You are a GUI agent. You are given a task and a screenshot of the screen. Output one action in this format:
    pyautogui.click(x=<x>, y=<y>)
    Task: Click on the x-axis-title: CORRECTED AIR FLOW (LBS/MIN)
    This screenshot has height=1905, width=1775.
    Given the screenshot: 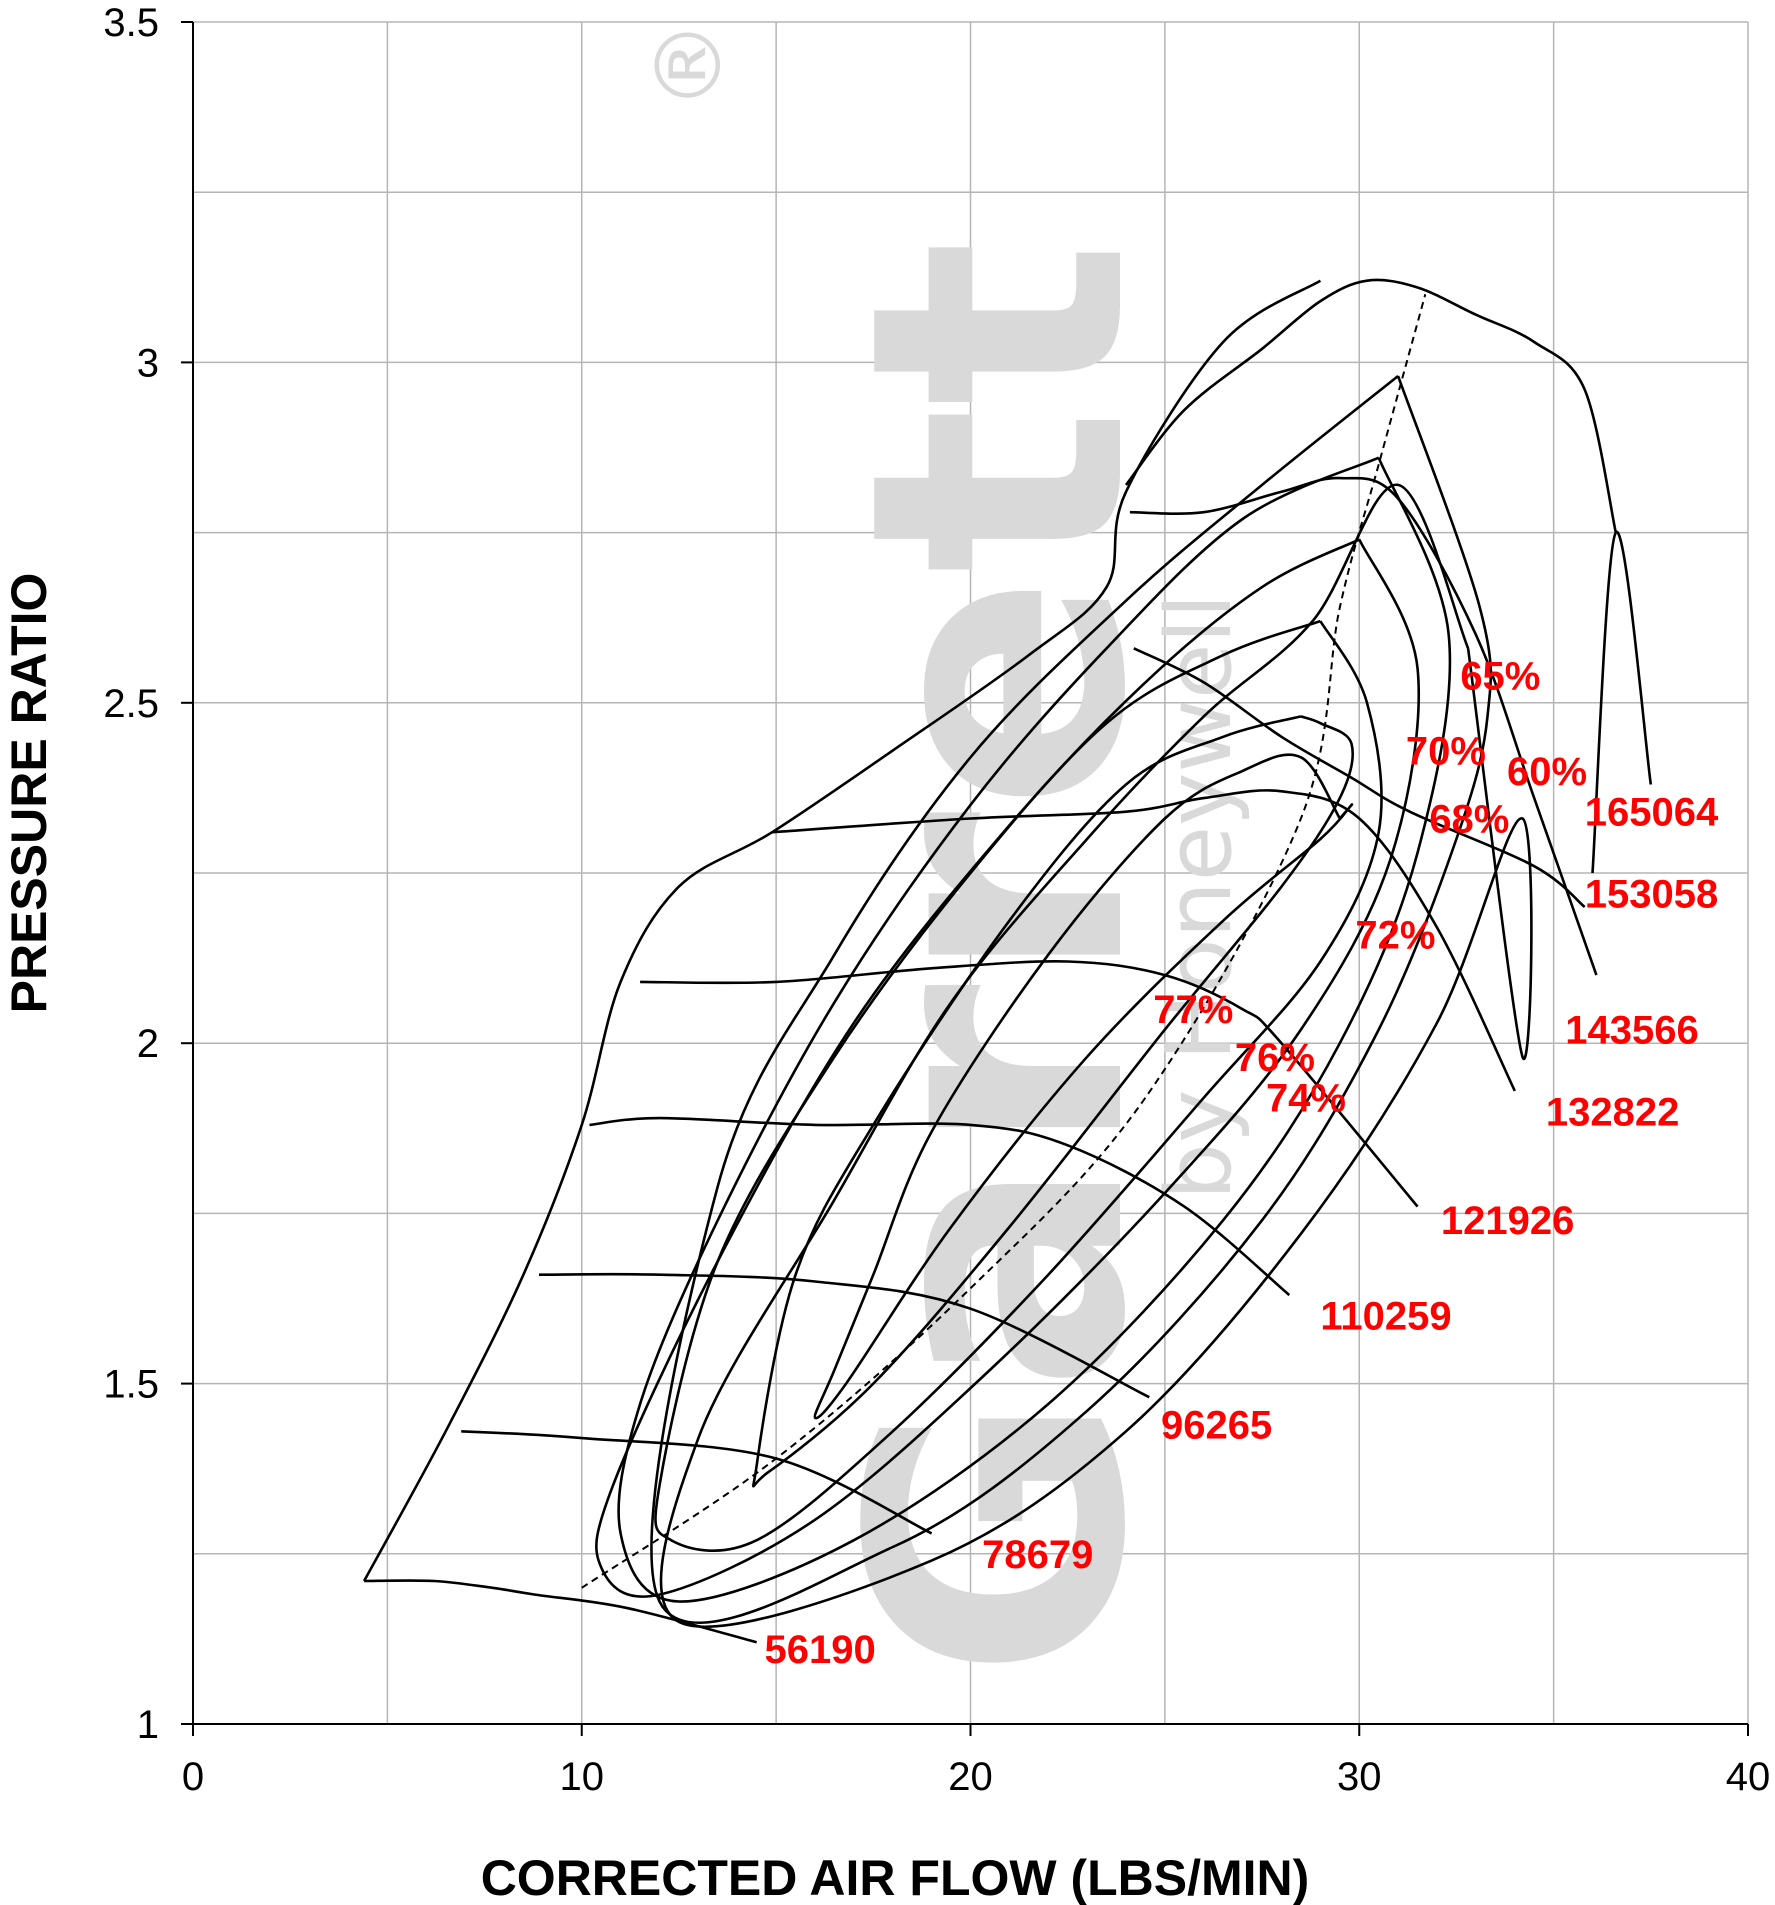 What is the action you would take?
    pyautogui.click(x=895, y=1877)
    